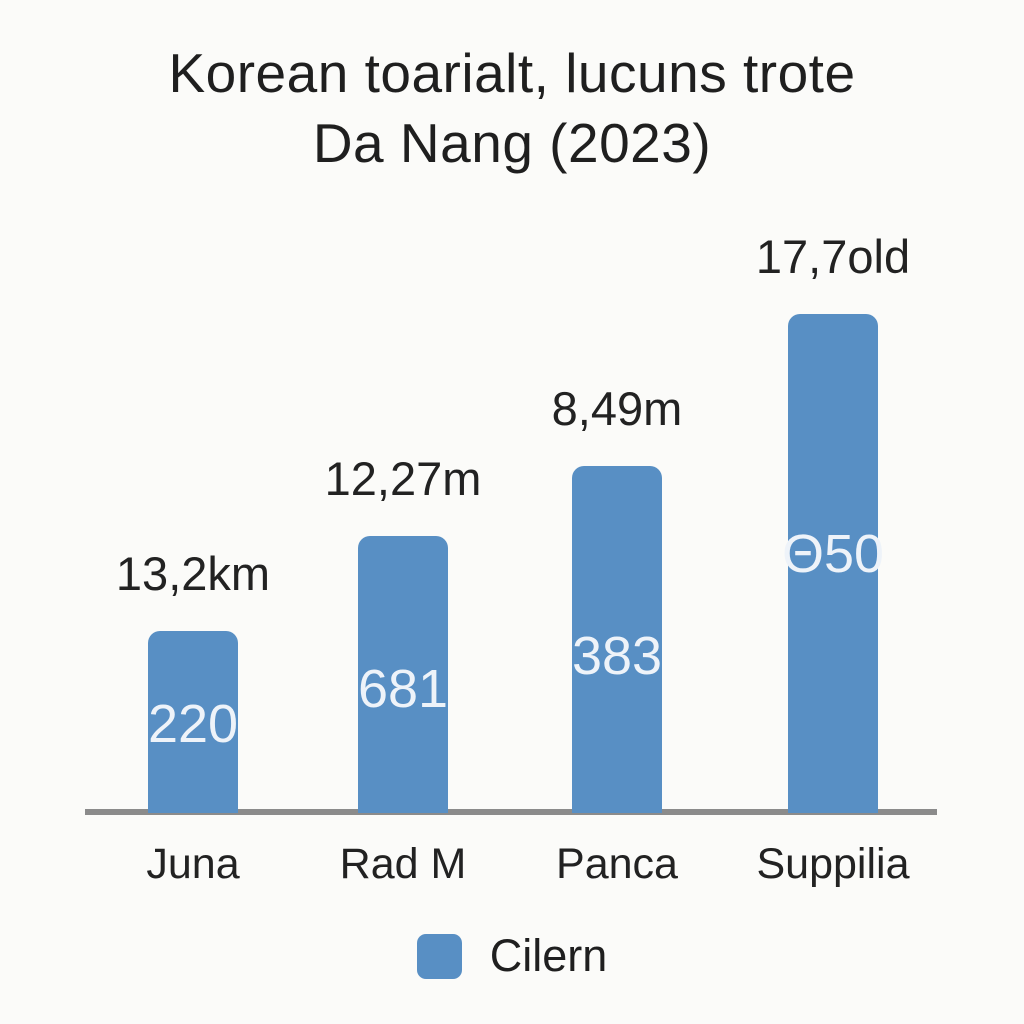  I want to click on x-axis-label-suppilia: Suppilia, so click(833, 864).